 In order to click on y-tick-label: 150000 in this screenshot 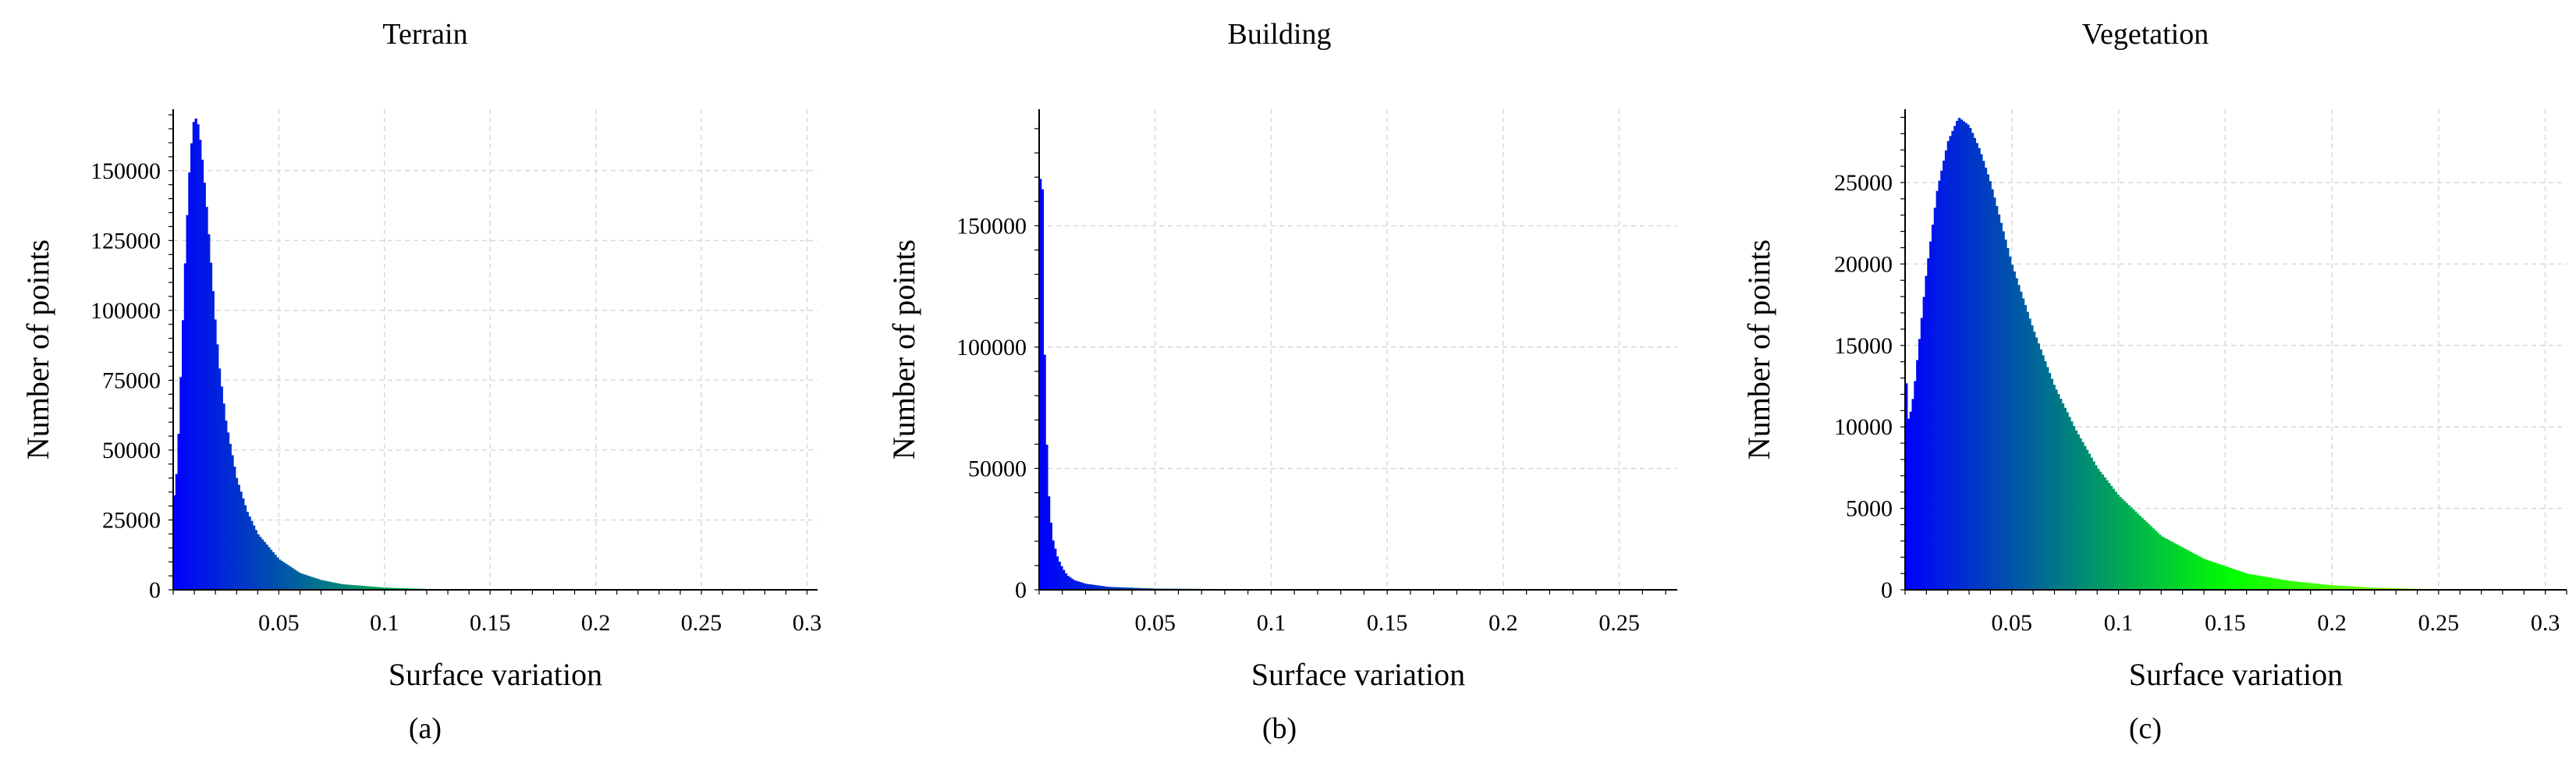, I will do `click(125, 171)`.